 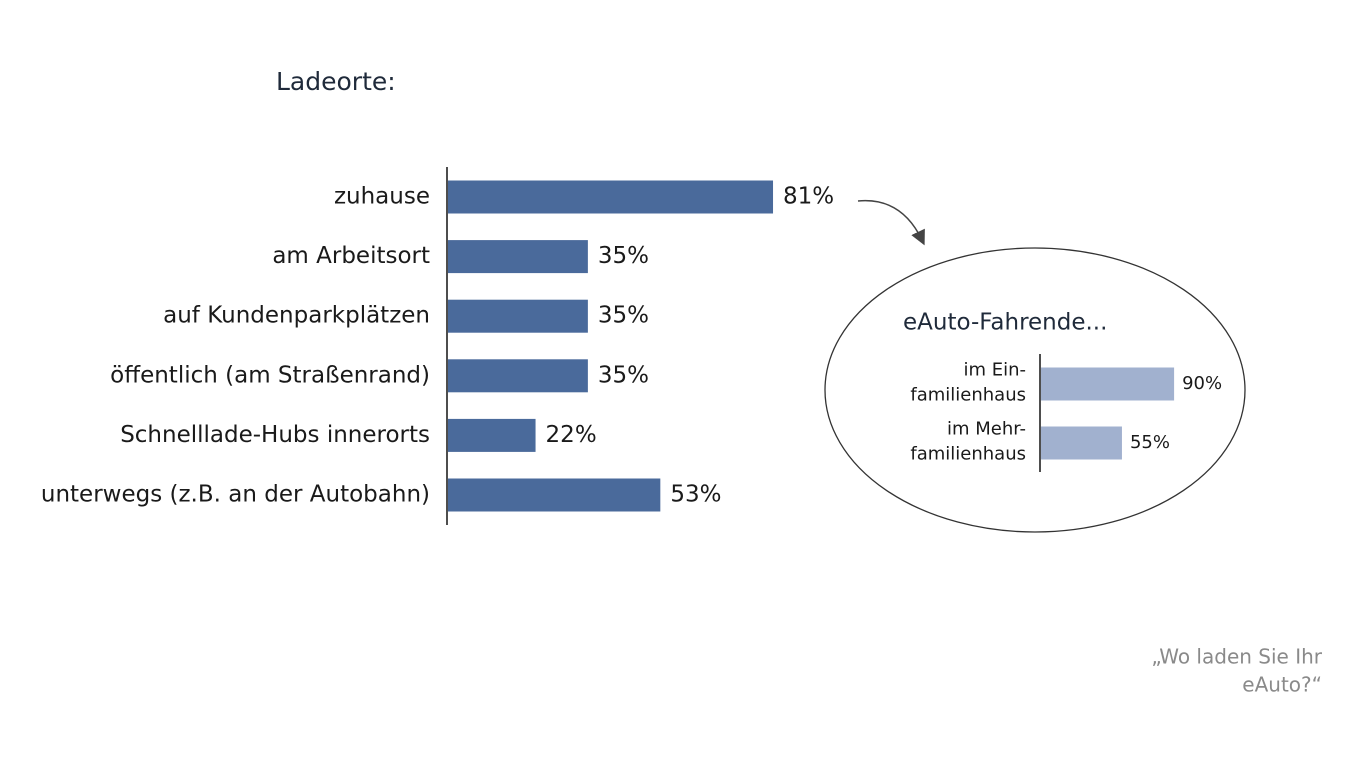 I want to click on annotation: eAuto?“, so click(x=1282, y=685).